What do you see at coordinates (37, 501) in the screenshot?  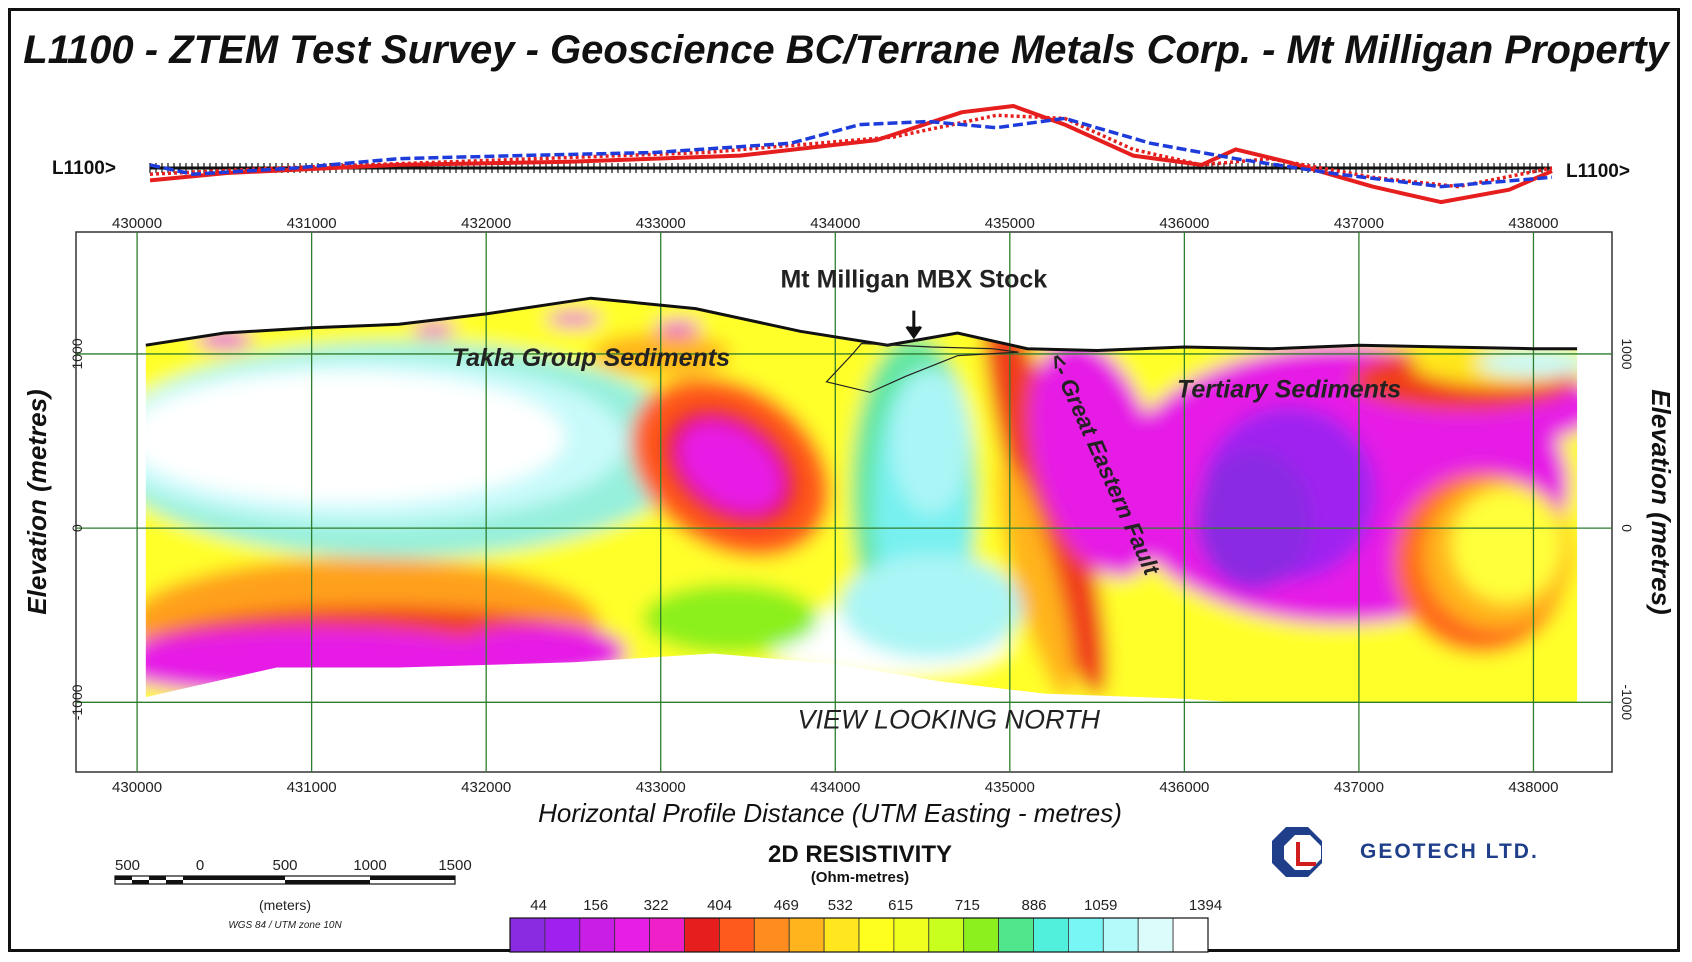 I see `y-axis-label-left: Elevation (metres)` at bounding box center [37, 501].